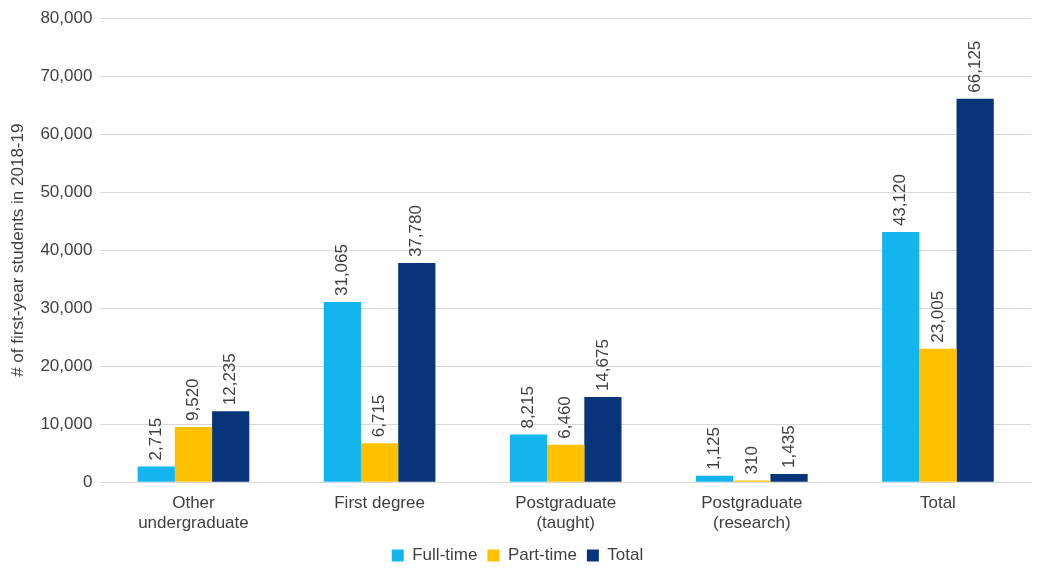  I want to click on y-tick-label: 20,000, so click(66, 365).